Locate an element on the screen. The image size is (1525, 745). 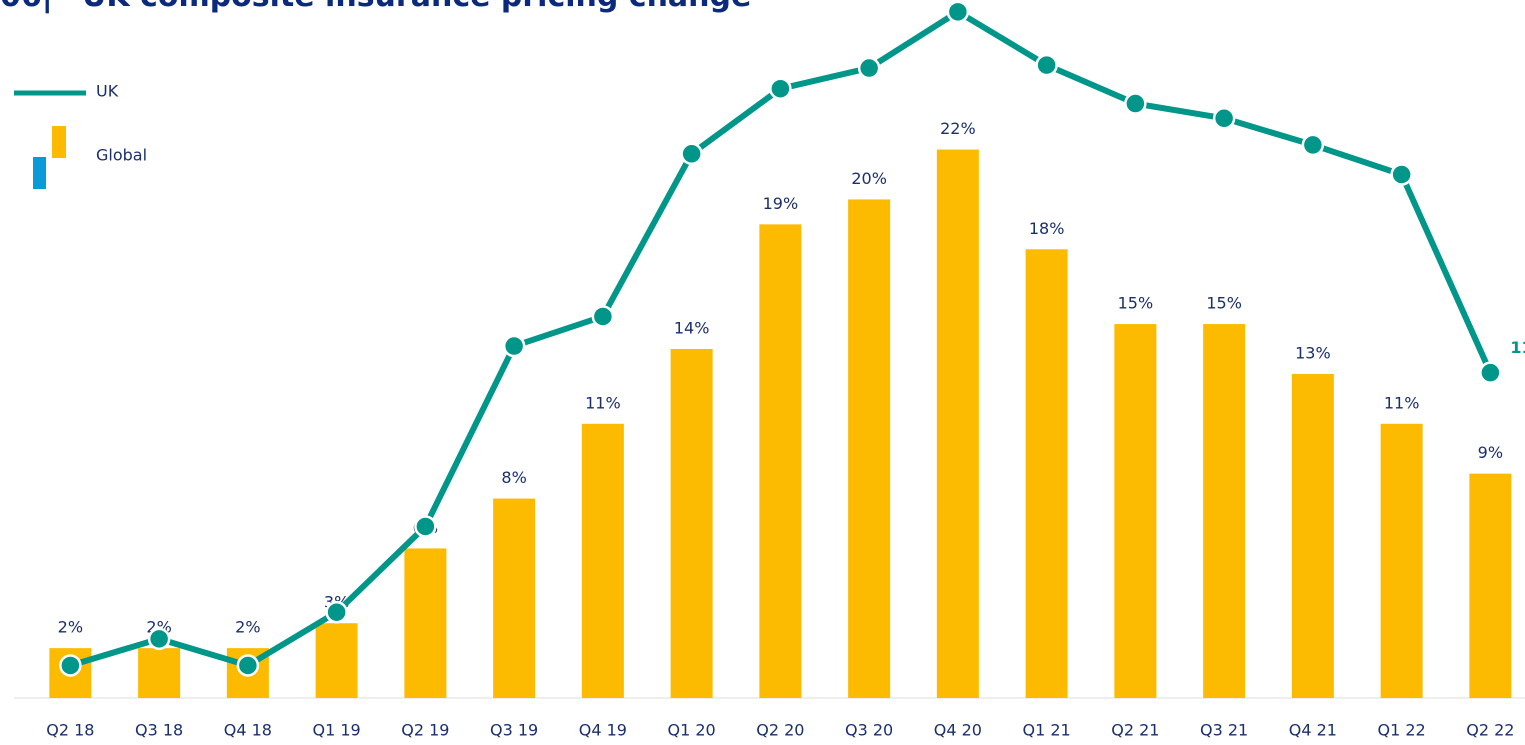
x-tick-label: Q4 19 is located at coordinates (603, 730).